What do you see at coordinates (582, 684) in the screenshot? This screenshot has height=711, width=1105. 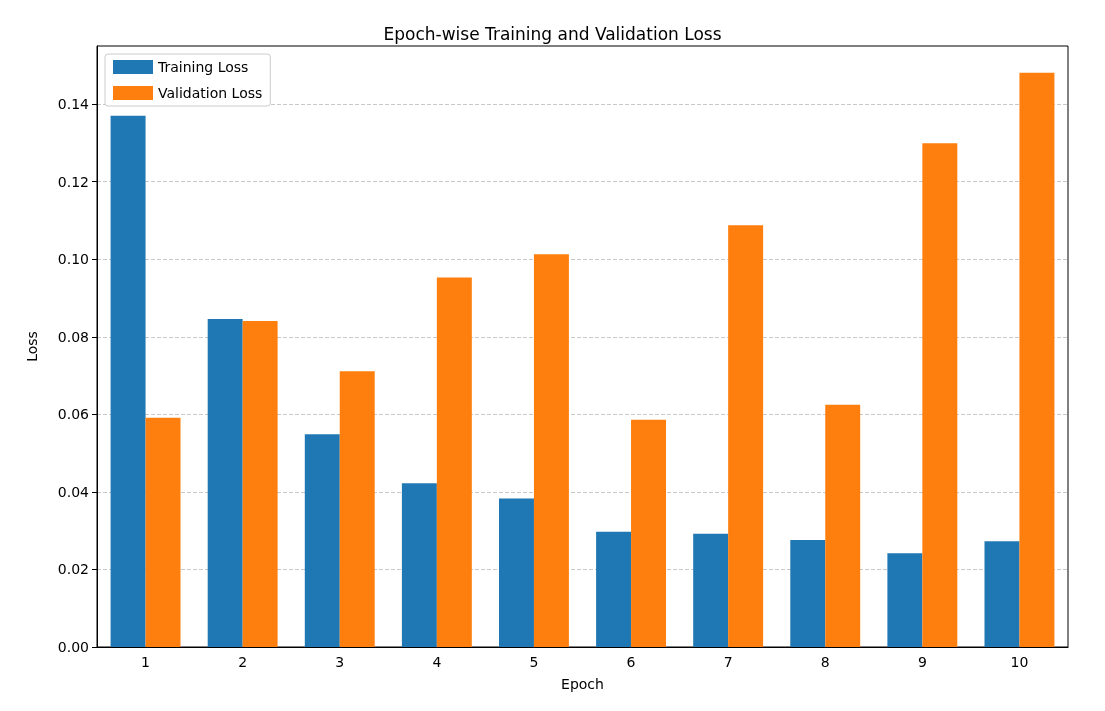 I see `x-axis-title: Epoch` at bounding box center [582, 684].